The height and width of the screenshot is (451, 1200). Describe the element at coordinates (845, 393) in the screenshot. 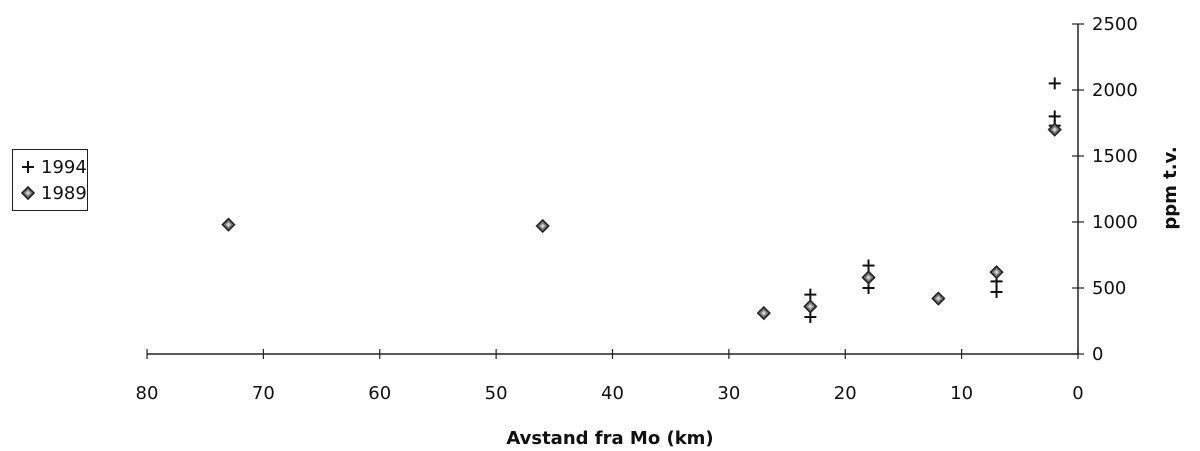

I see `x-tick-label: 20` at that location.